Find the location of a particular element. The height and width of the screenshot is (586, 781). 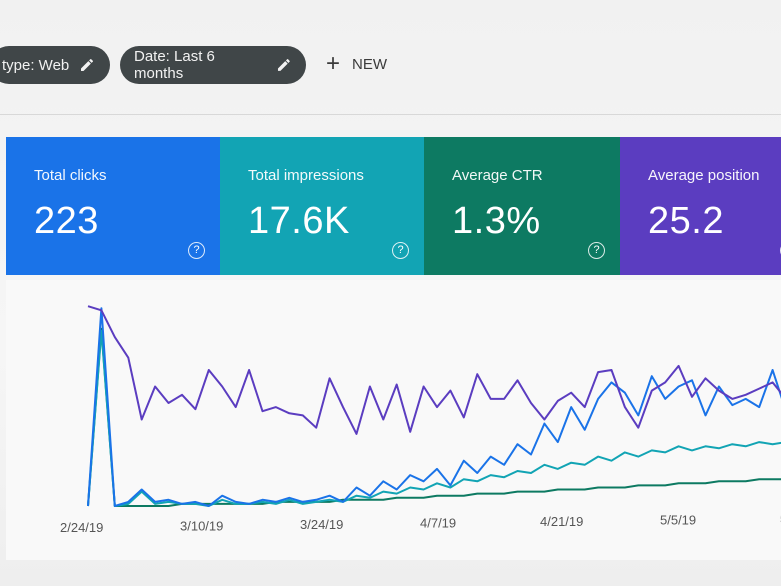

metric-card-average-position: Average position 25.2 ? is located at coordinates (700, 206).